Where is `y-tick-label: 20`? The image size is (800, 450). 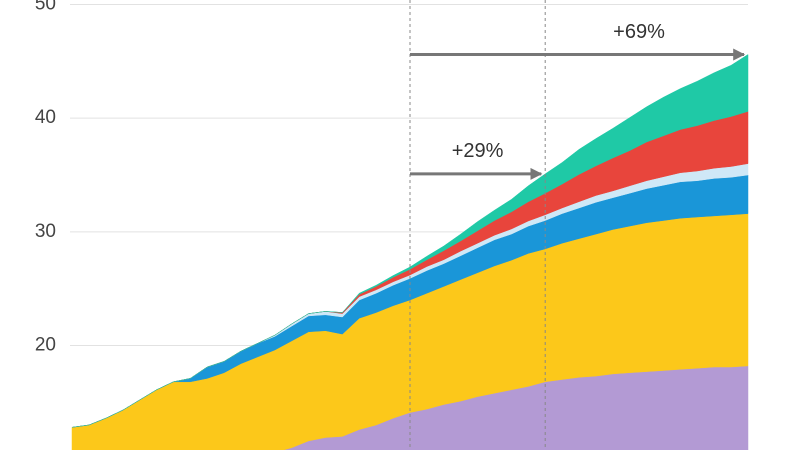
y-tick-label: 20 is located at coordinates (45, 344).